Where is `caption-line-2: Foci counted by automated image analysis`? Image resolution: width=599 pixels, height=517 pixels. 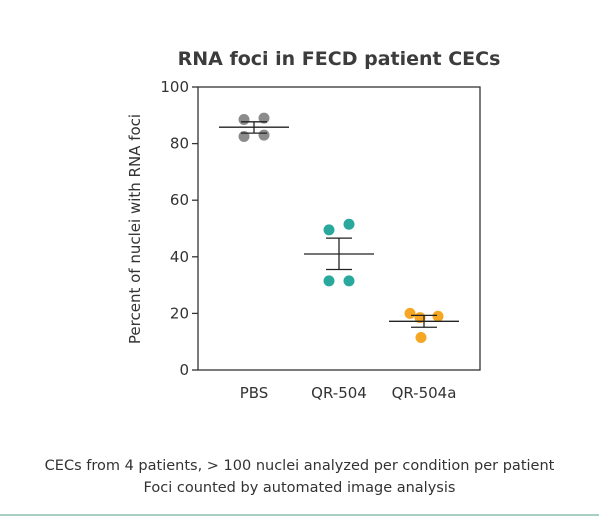 caption-line-2: Foci counted by automated image analysis is located at coordinates (299, 488).